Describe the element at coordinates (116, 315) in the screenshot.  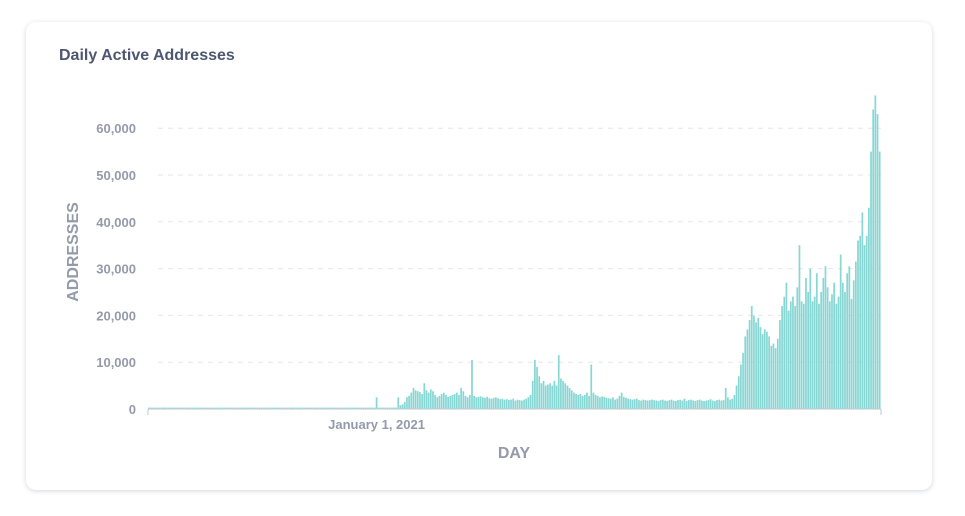
I see `y-tick-label: 20,000` at that location.